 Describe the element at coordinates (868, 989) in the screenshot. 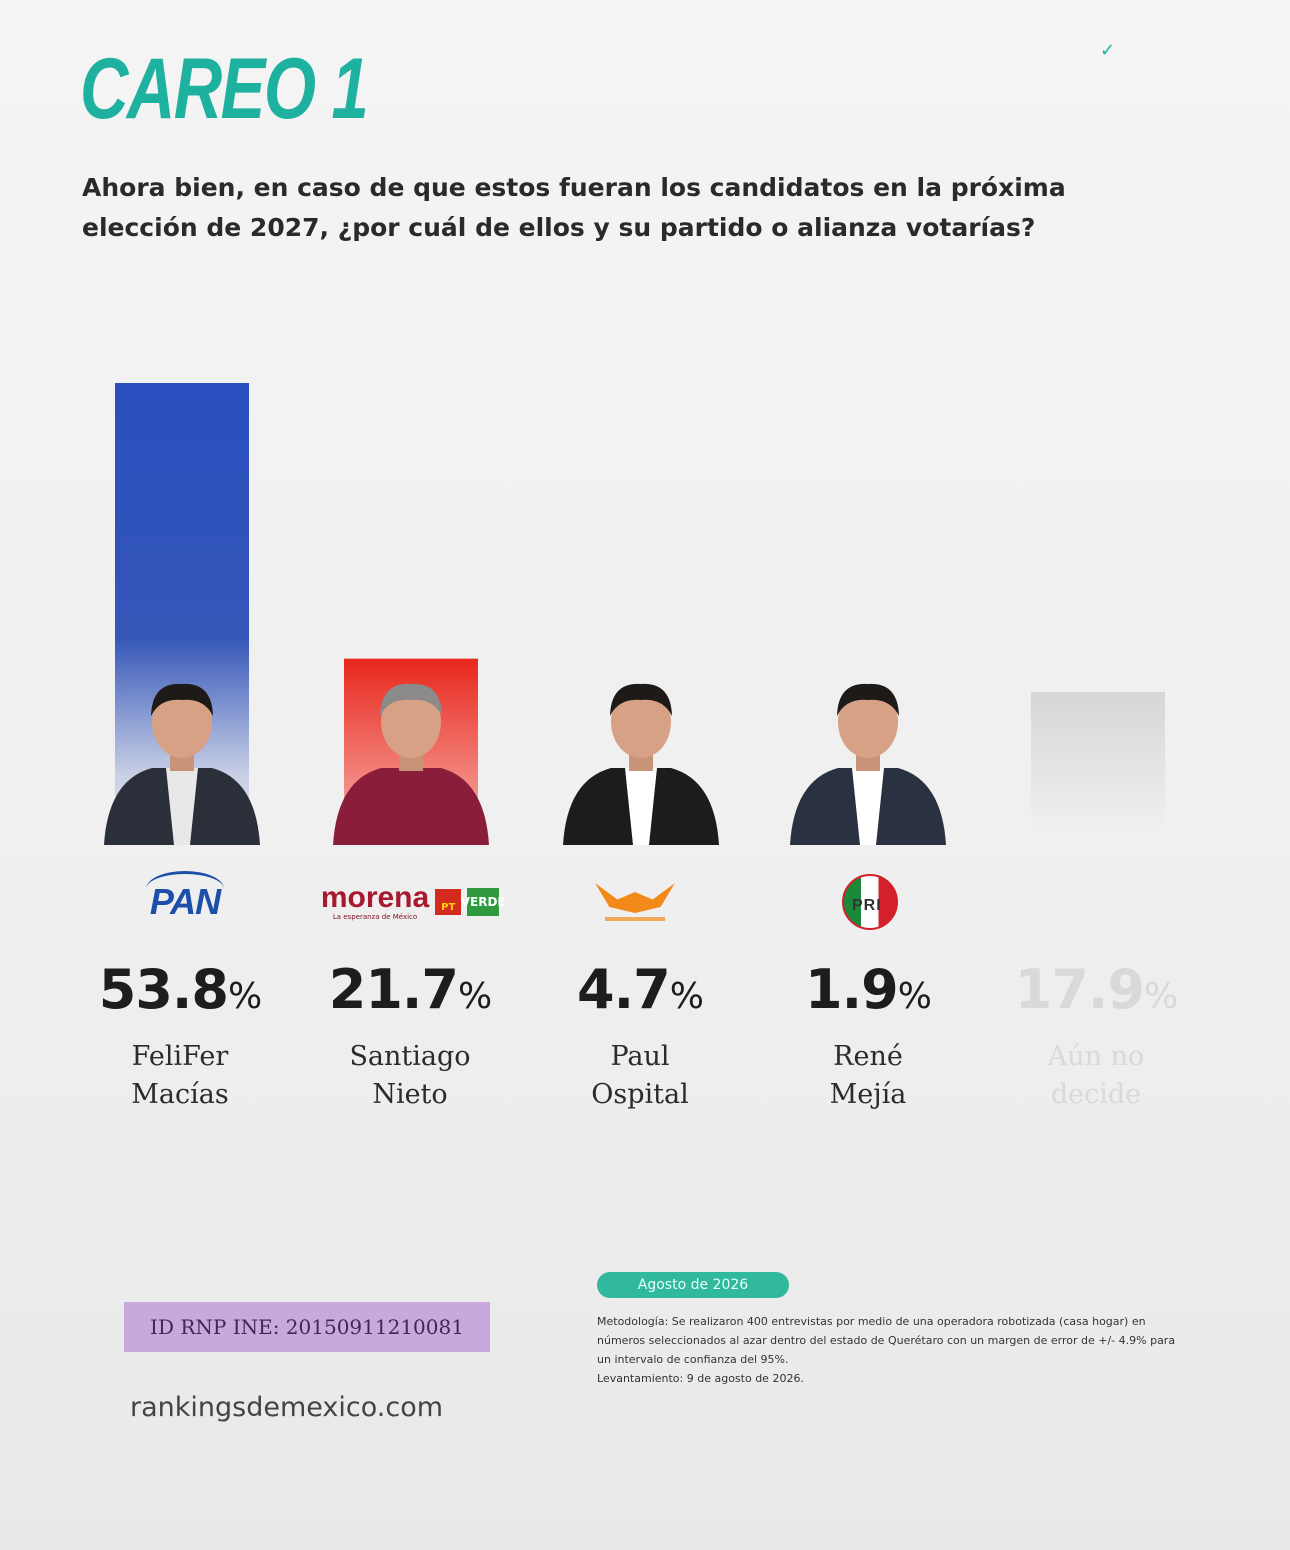

I see `value-label-4: 1.9%` at that location.